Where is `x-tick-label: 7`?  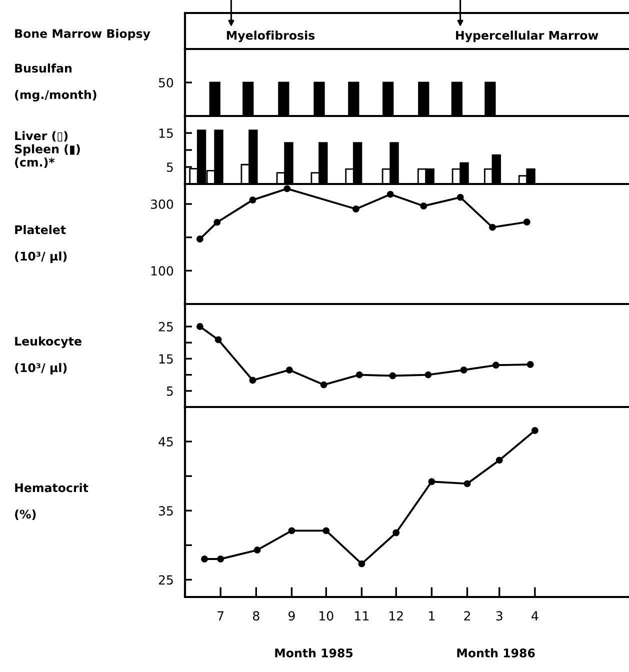 x-tick-label: 7 is located at coordinates (221, 615).